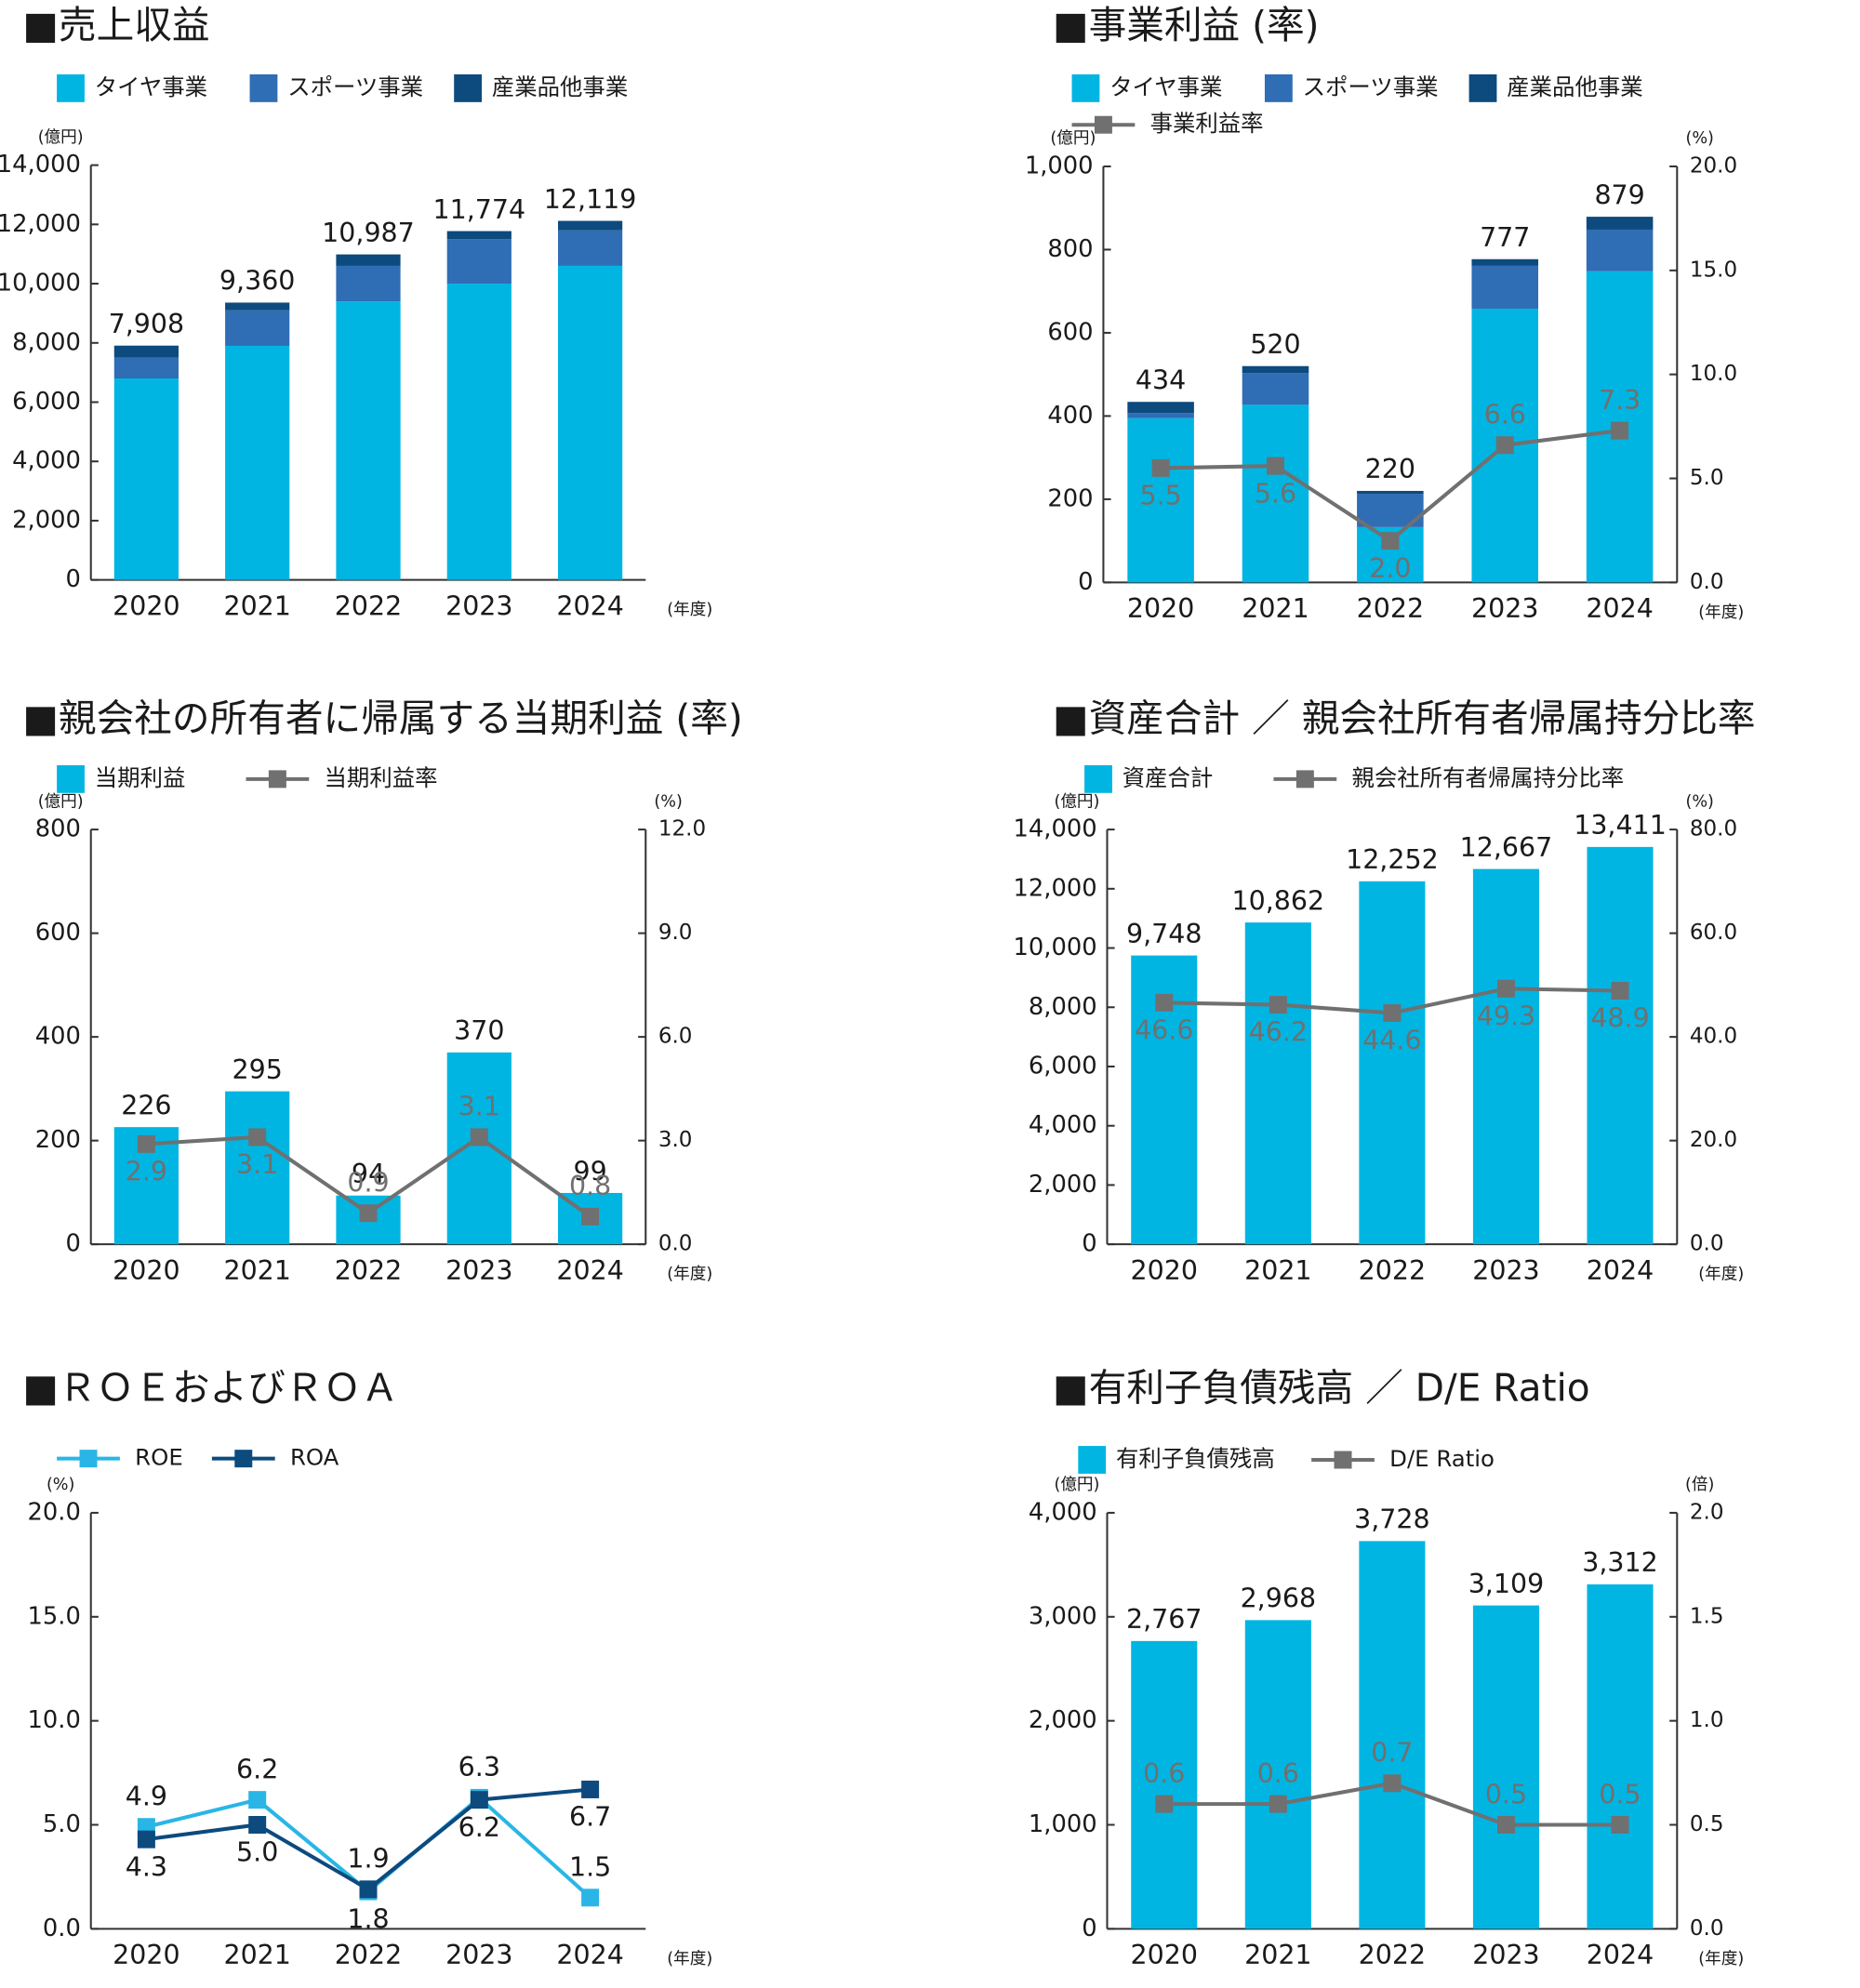  I want to click on y-tick-label: 200, so click(1070, 498).